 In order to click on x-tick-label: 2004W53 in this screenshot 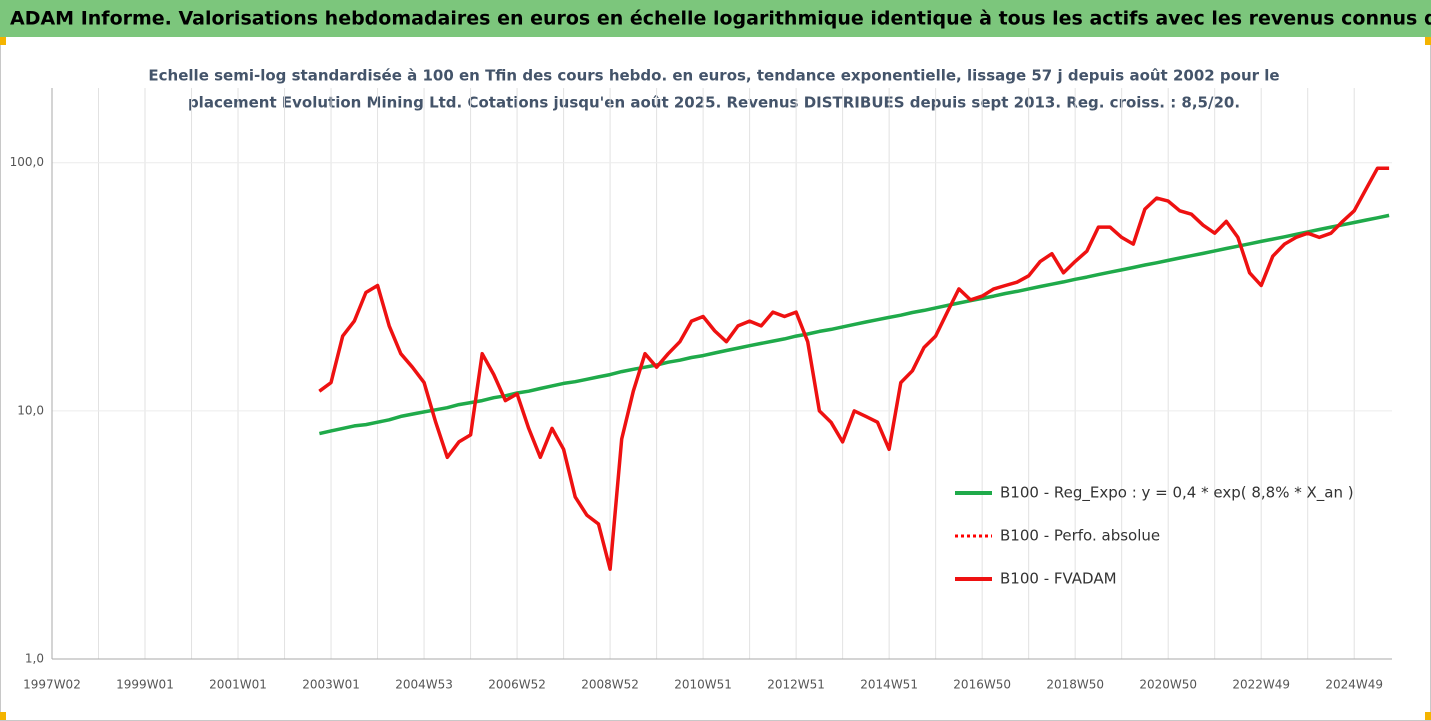, I will do `click(424, 685)`.